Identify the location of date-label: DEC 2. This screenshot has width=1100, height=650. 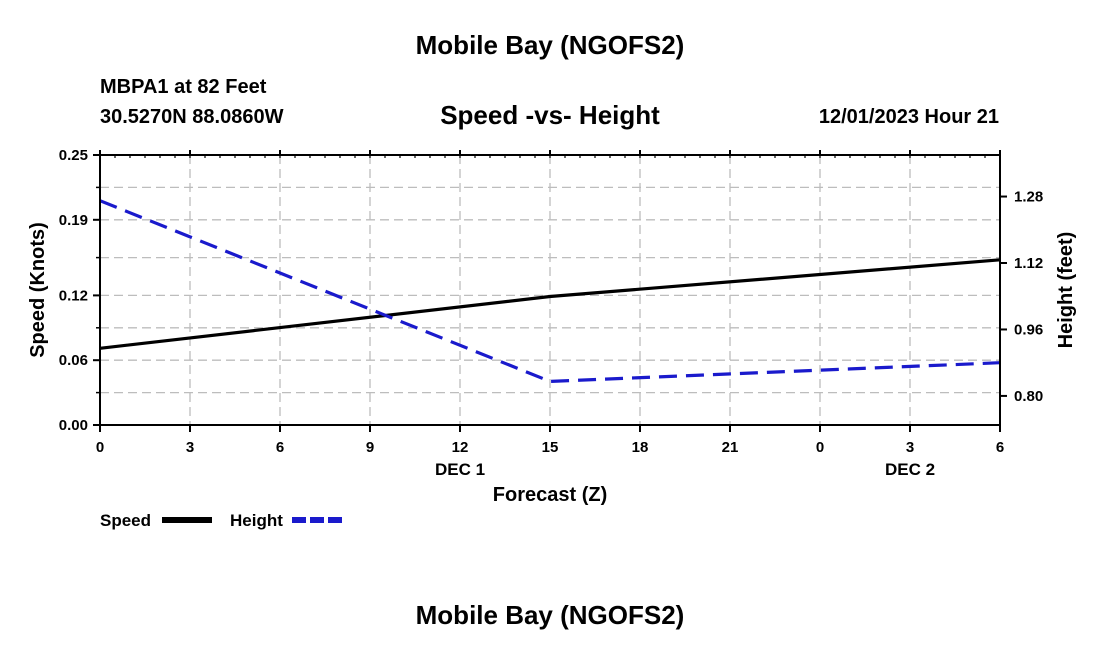
(910, 469).